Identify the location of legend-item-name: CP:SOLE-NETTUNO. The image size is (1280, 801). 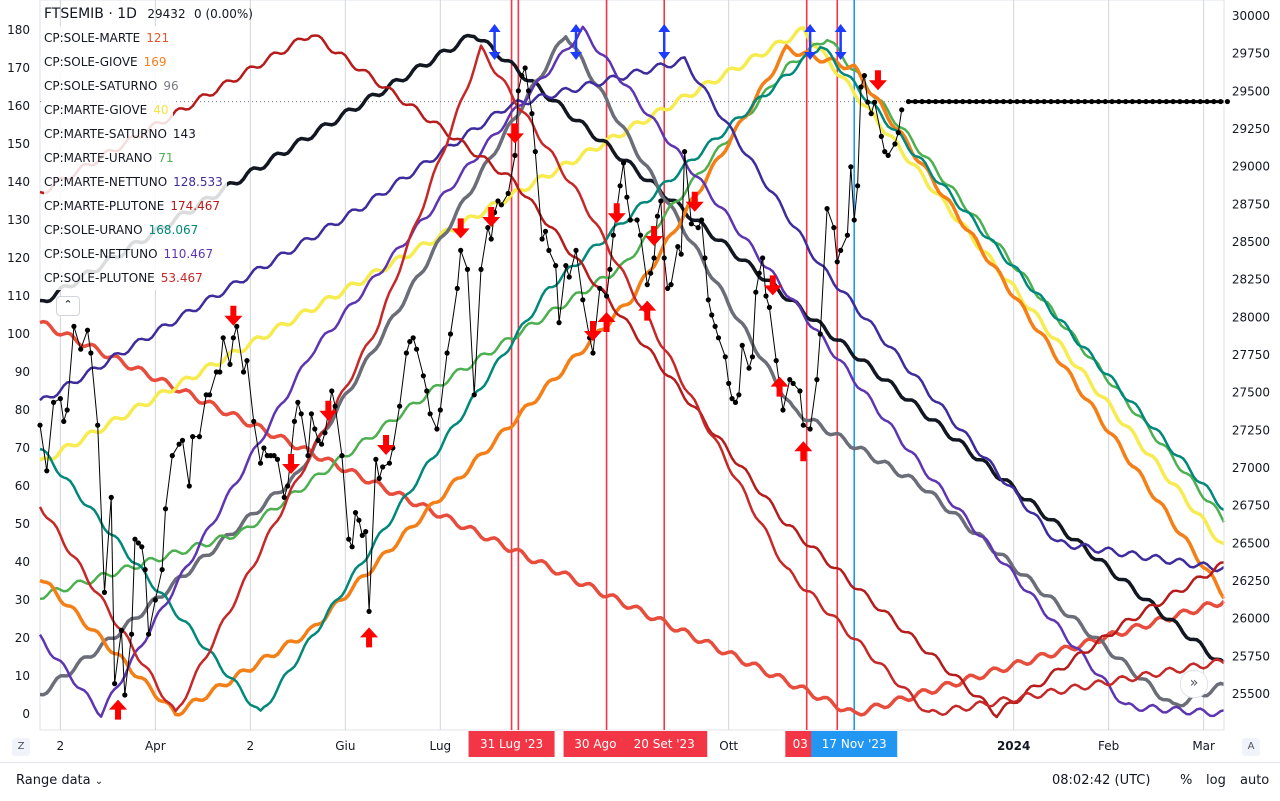
(101, 254).